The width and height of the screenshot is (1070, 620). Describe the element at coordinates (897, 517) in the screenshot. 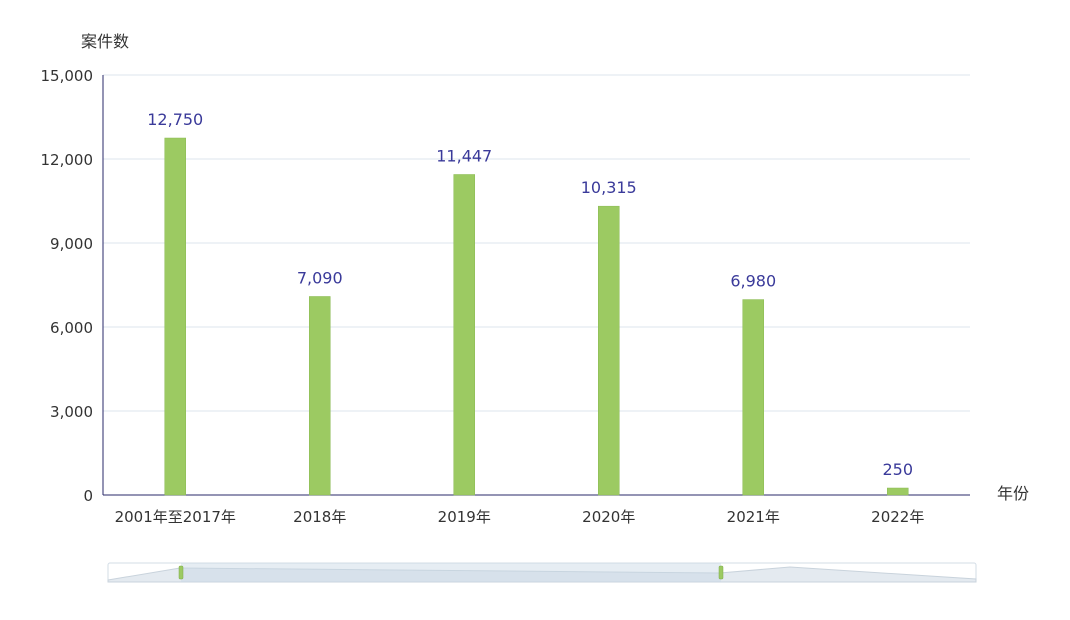

I see `x-tick-label: 2022年` at that location.